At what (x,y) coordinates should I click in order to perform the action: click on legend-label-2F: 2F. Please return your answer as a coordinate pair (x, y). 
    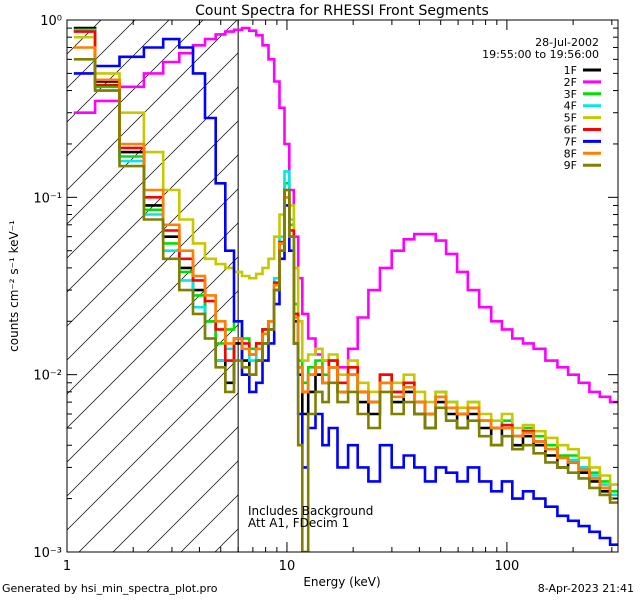
    Looking at the image, I should click on (570, 82).